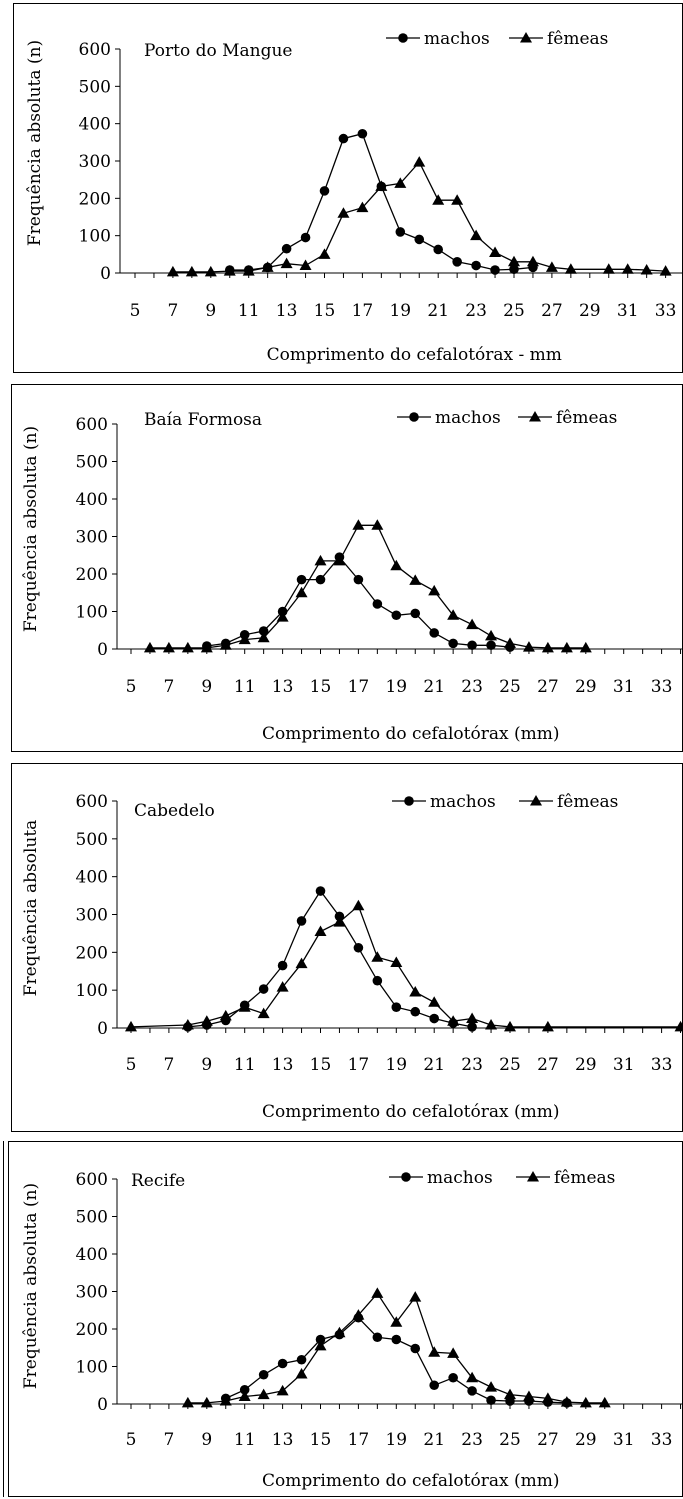  Describe the element at coordinates (463, 802) in the screenshot. I see `legend-label-machos: machos` at that location.